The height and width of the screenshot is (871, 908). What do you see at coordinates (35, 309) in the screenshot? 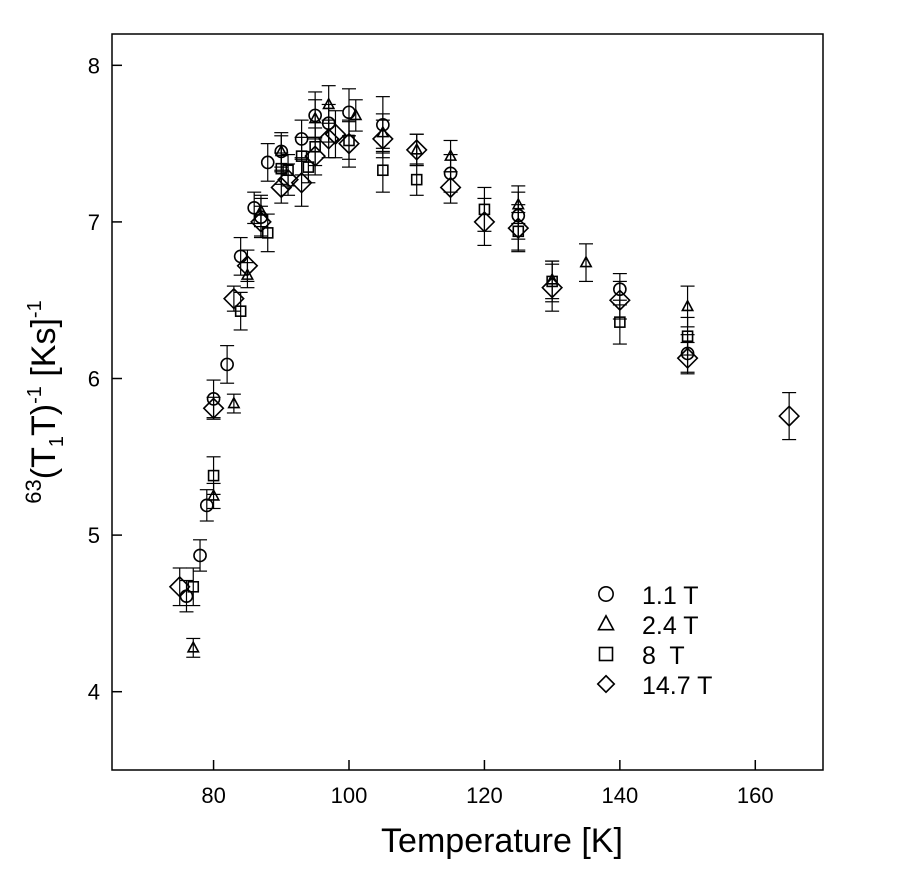
I see `y-axis-title-units-superscript: -1` at bounding box center [35, 309].